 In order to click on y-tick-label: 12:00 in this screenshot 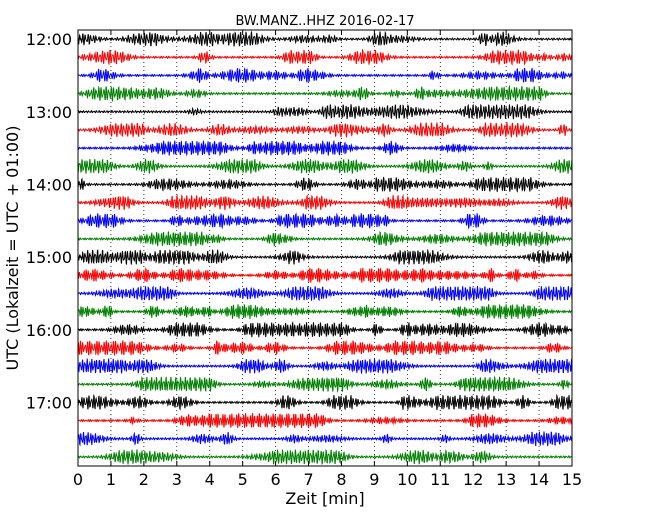, I will do `click(49, 39)`.